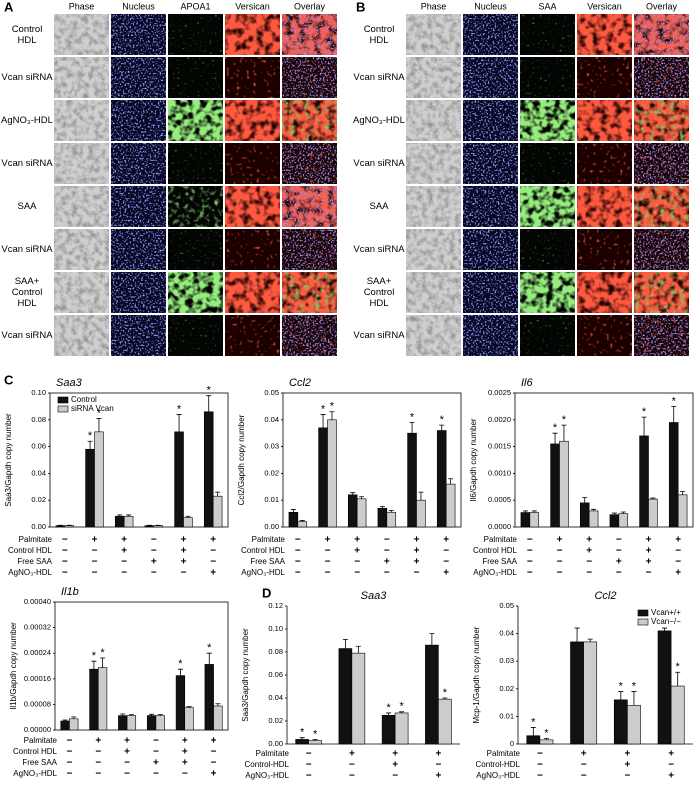 The height and width of the screenshot is (785, 700). What do you see at coordinates (27, 292) in the screenshot?
I see `row-label: SAA+ Control HDL` at bounding box center [27, 292].